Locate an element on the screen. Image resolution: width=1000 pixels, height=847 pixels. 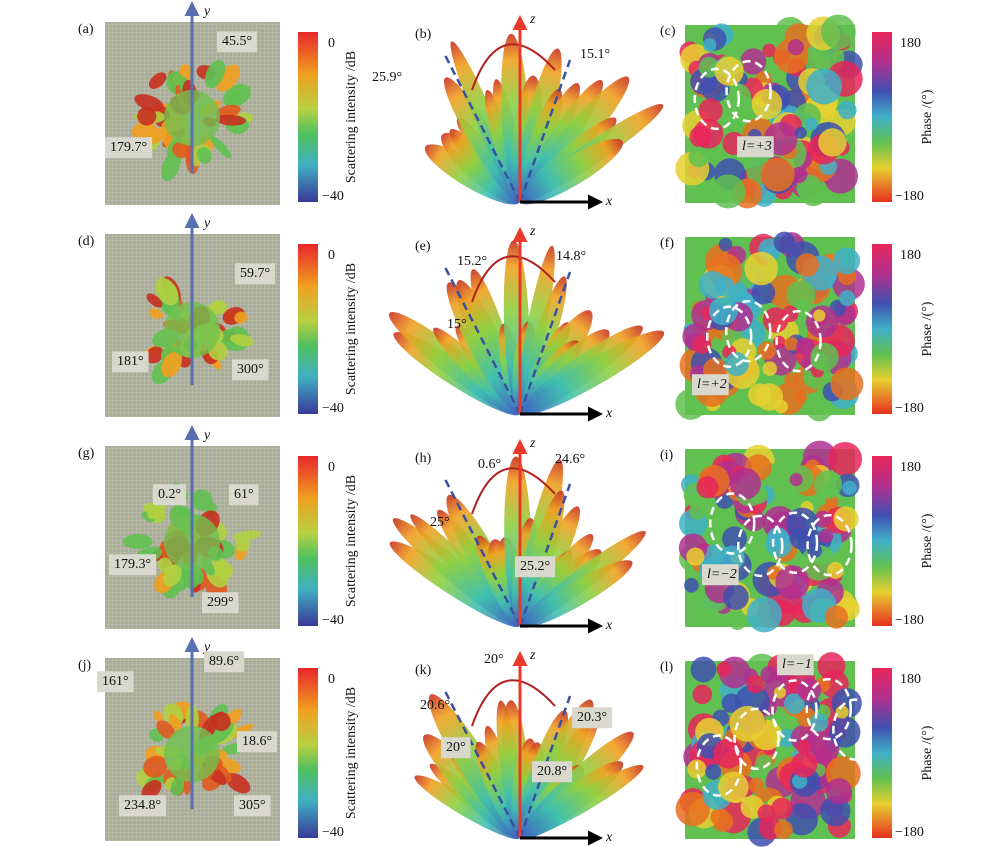
annotation: 89.6° is located at coordinates (224, 661).